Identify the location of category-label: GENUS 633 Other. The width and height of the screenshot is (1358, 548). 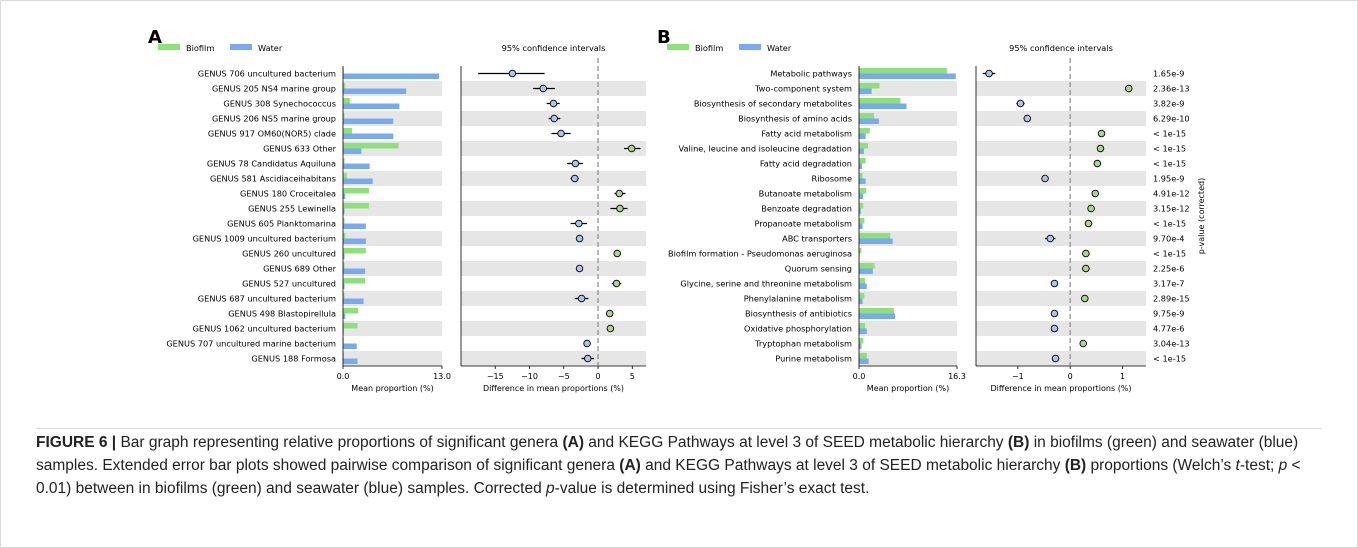
(300, 149).